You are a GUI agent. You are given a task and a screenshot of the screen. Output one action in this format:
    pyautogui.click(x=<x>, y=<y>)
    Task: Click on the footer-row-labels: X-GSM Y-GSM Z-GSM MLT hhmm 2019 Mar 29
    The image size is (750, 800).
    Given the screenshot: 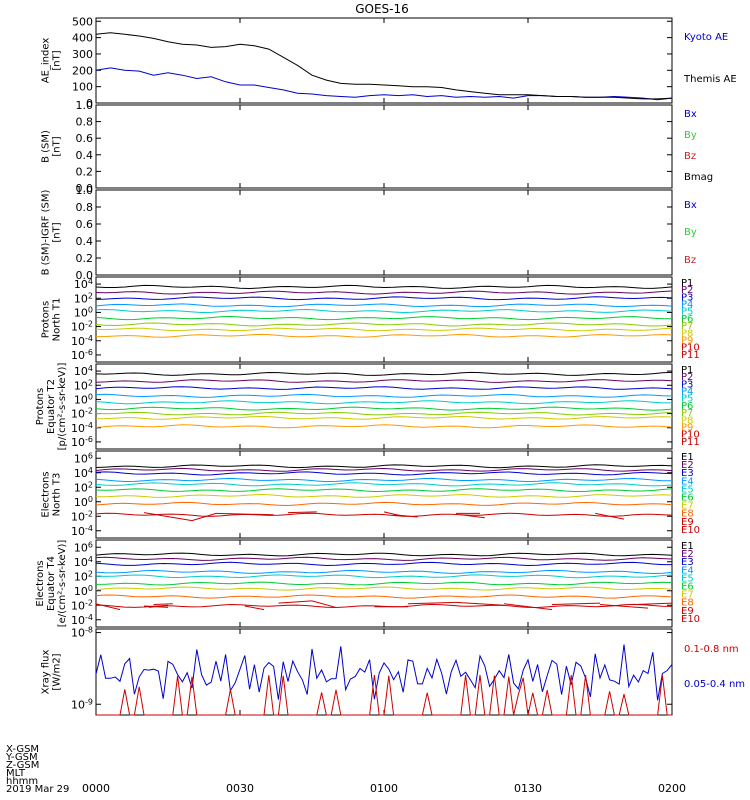 What is the action you would take?
    pyautogui.click(x=37, y=769)
    